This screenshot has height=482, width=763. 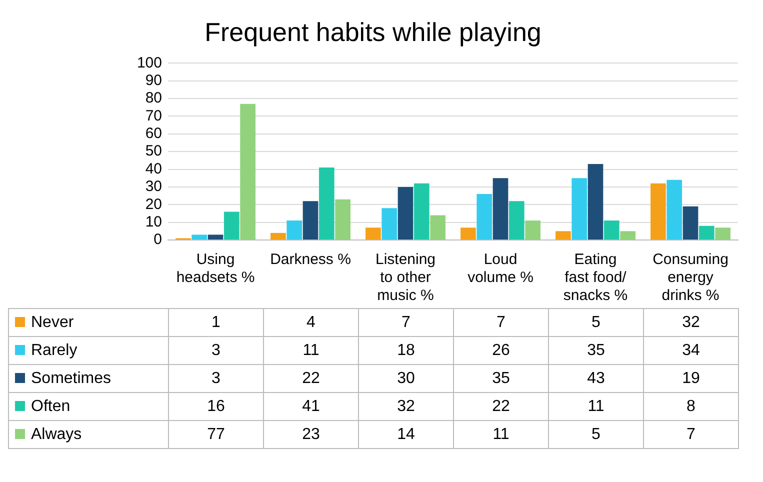 I want to click on x-tick-label: Darkness %, so click(x=310, y=259).